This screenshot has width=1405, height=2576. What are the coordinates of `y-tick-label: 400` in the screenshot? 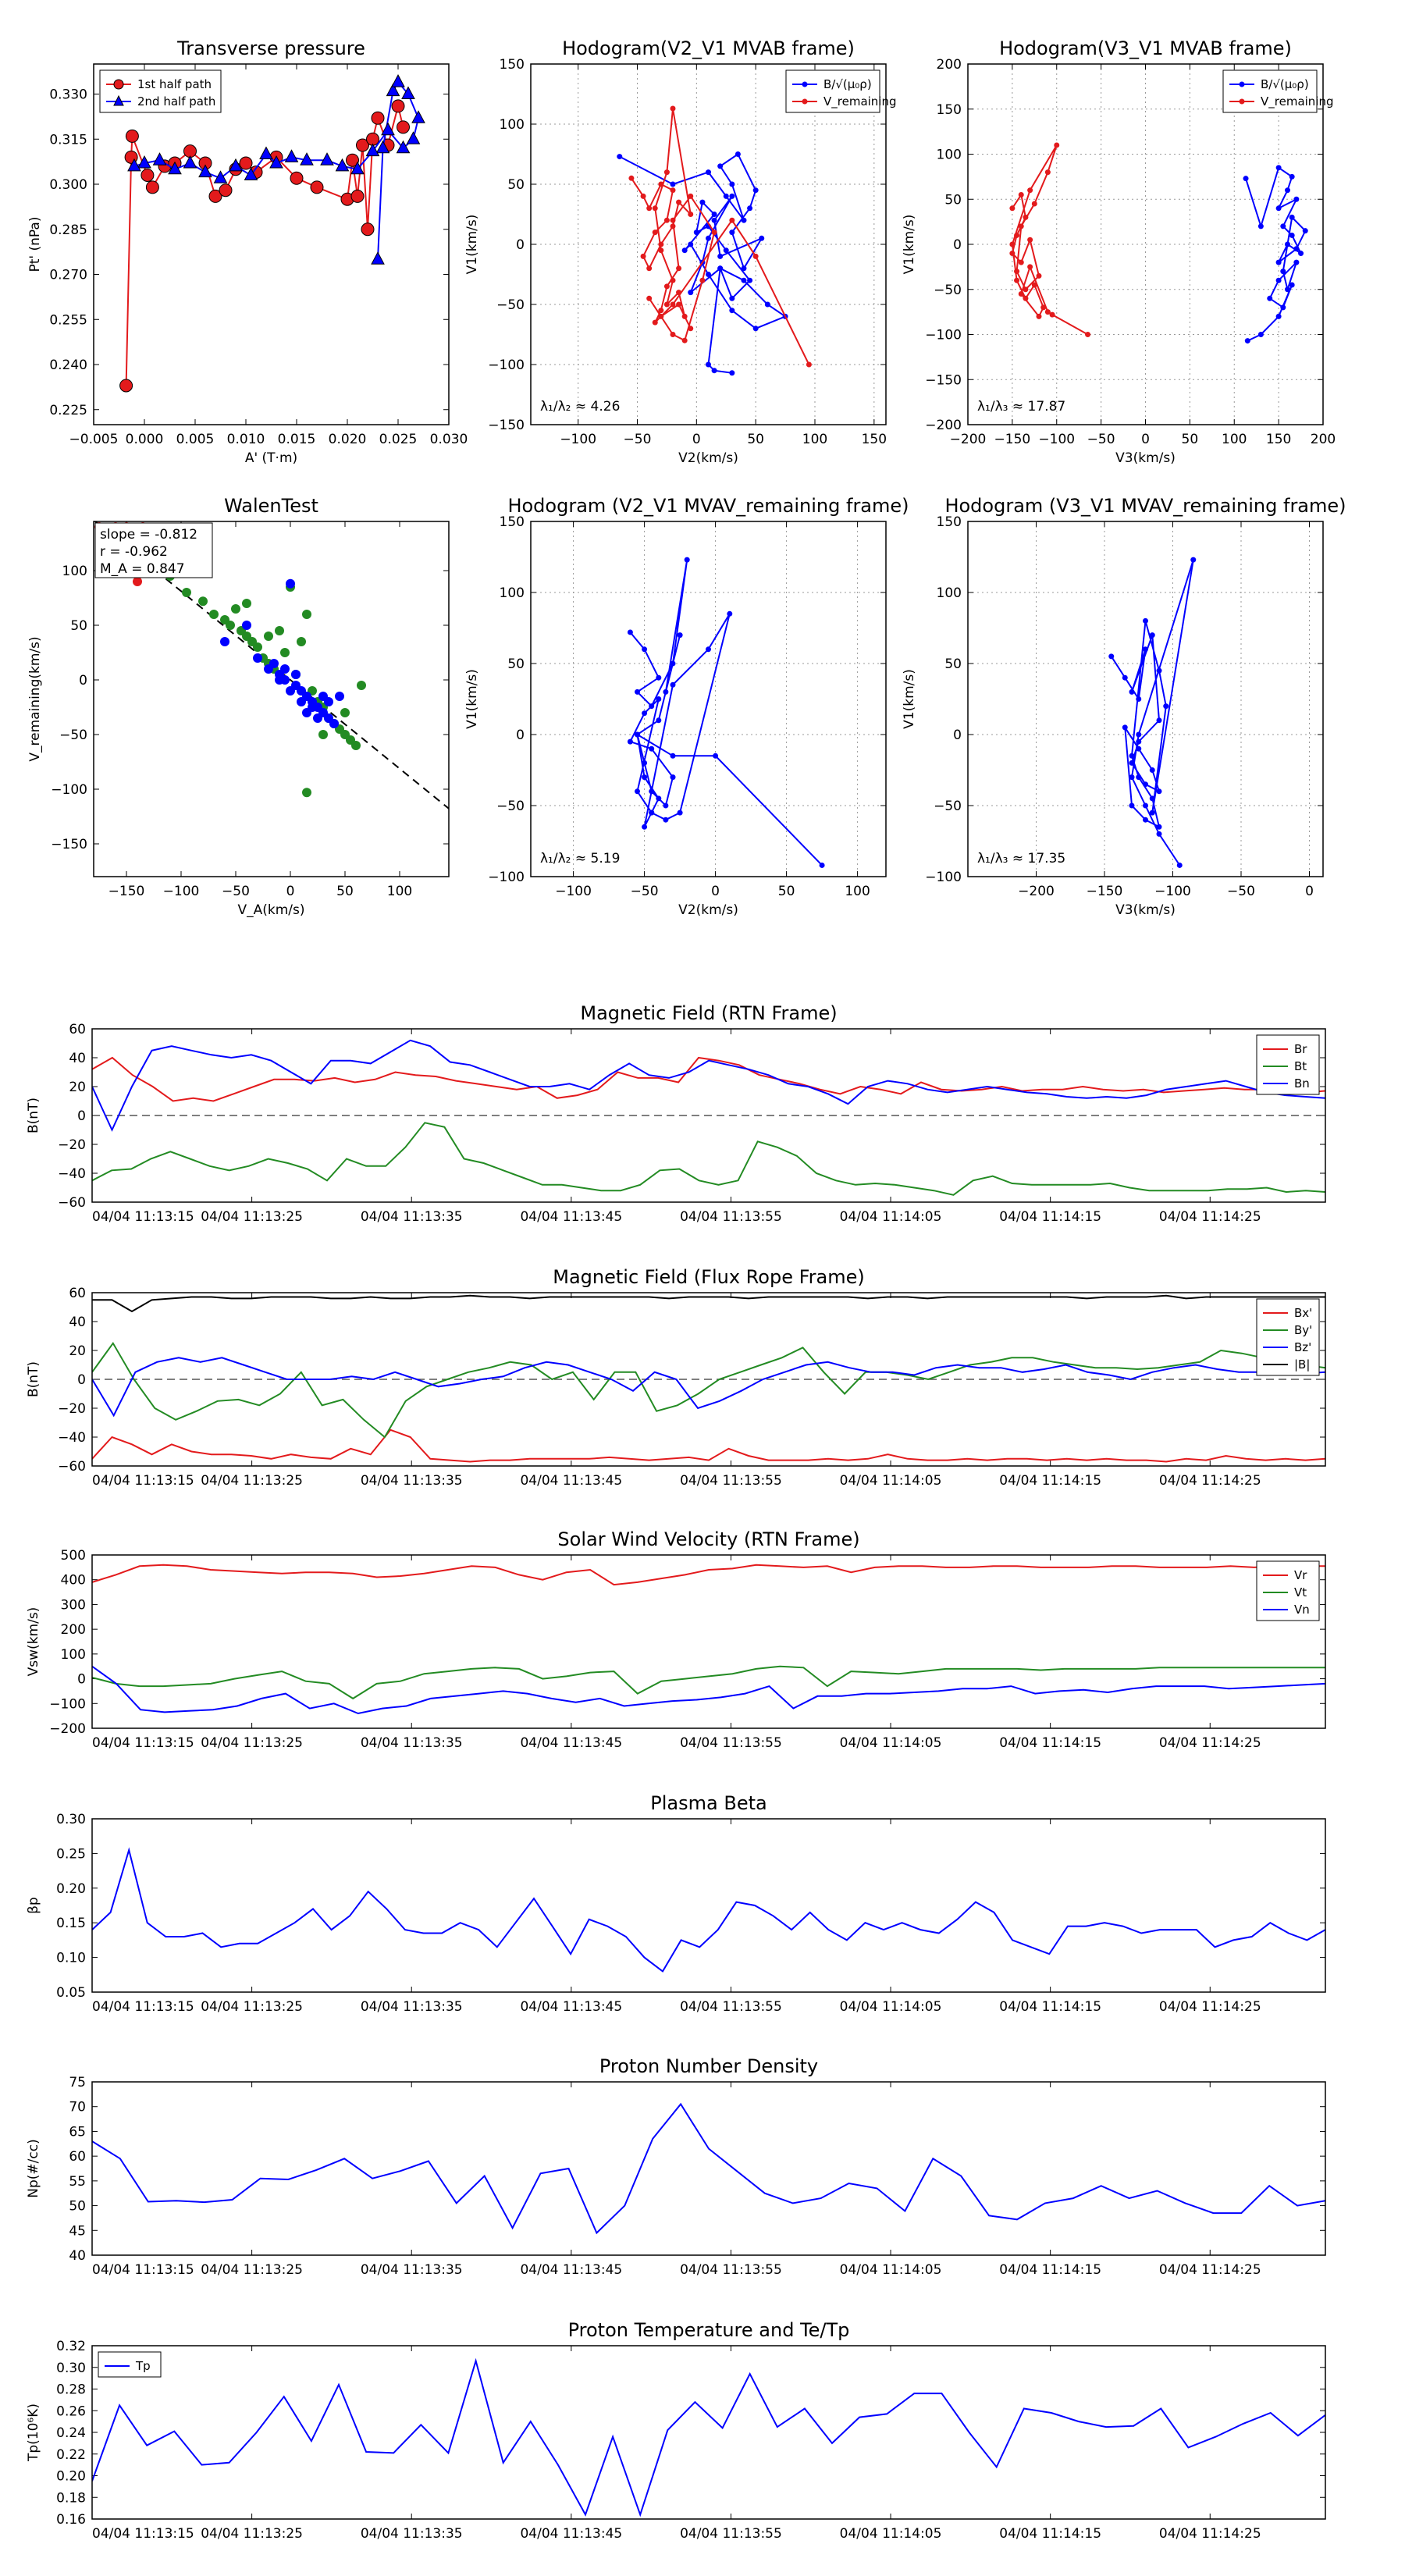 It's located at (73, 1581).